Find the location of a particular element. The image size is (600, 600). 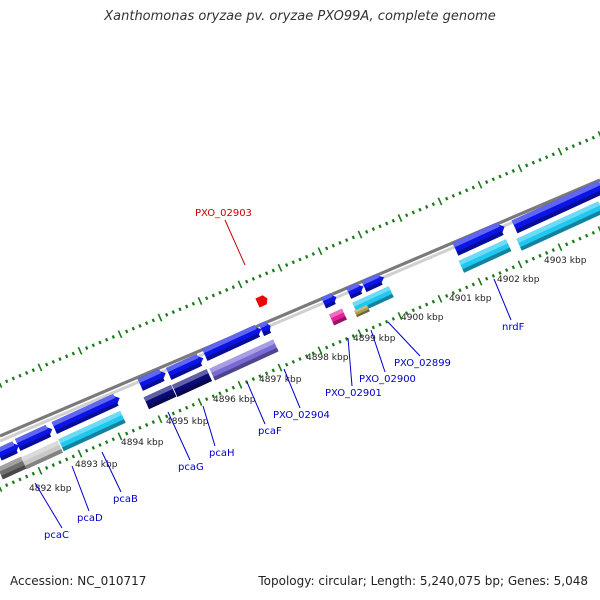

tick-label: 4902 kbp is located at coordinates (518, 280).